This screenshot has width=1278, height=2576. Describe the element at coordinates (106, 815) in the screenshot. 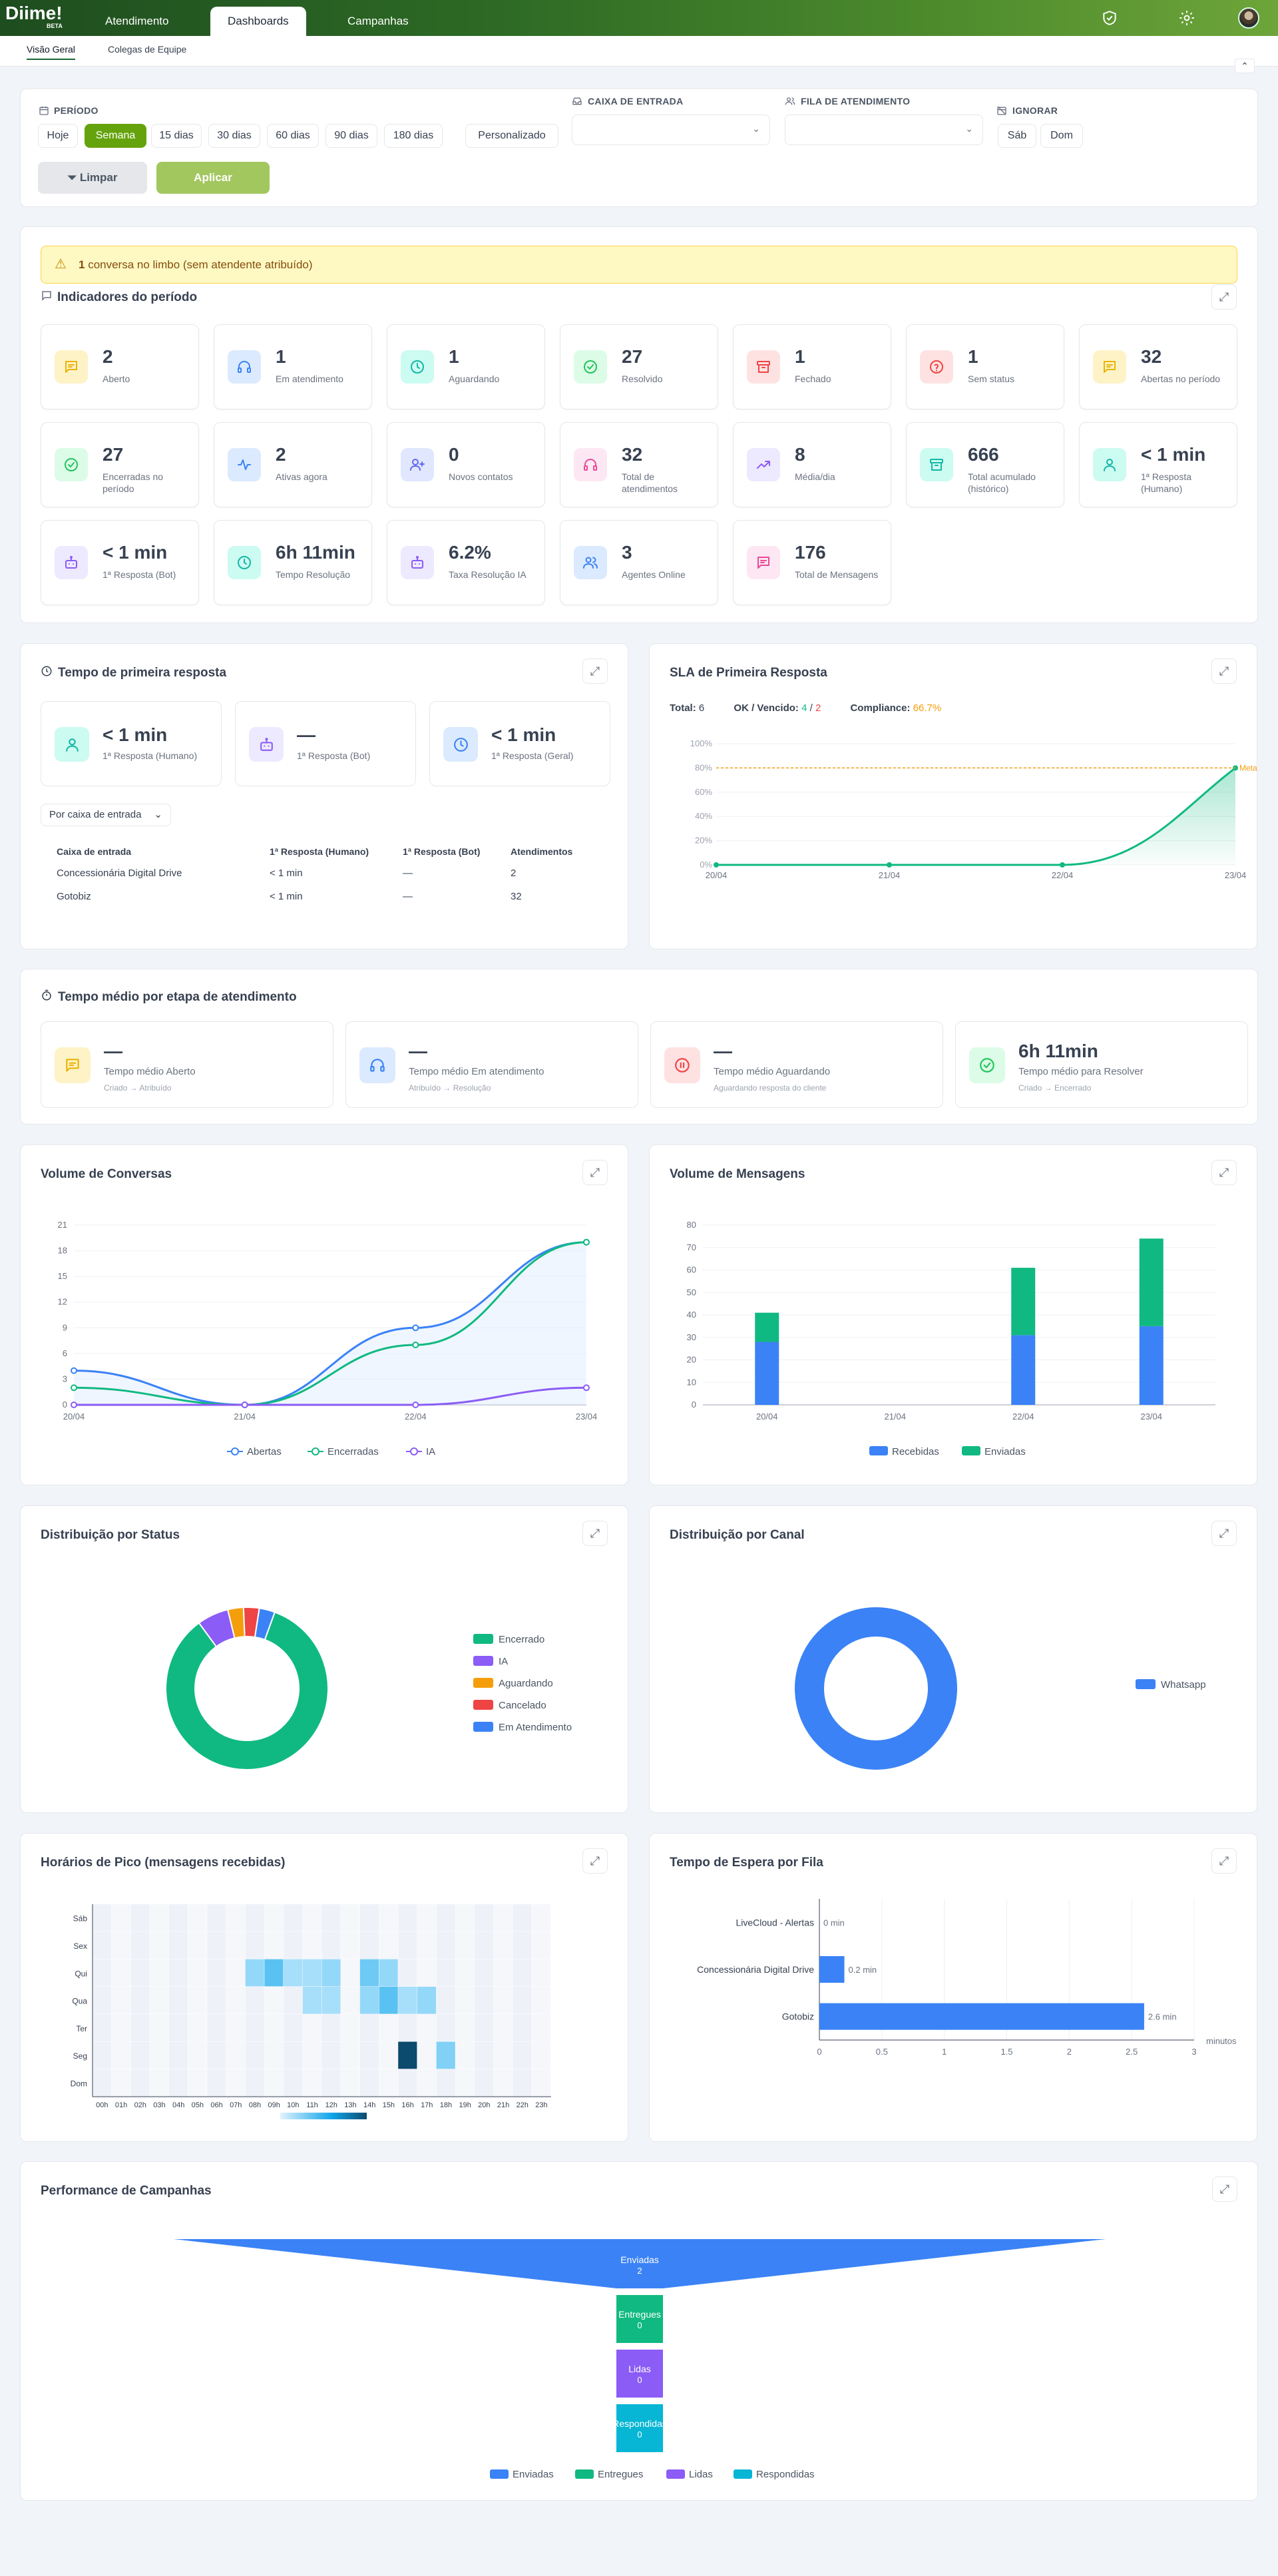

I see `group-by-select: Por caixa de entrada ⌄` at that location.